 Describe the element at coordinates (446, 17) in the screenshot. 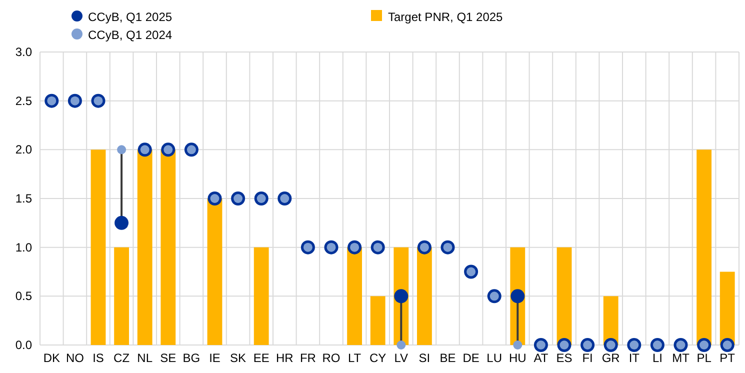

I see `legend-label: Target PNR, Q1 2025` at that location.